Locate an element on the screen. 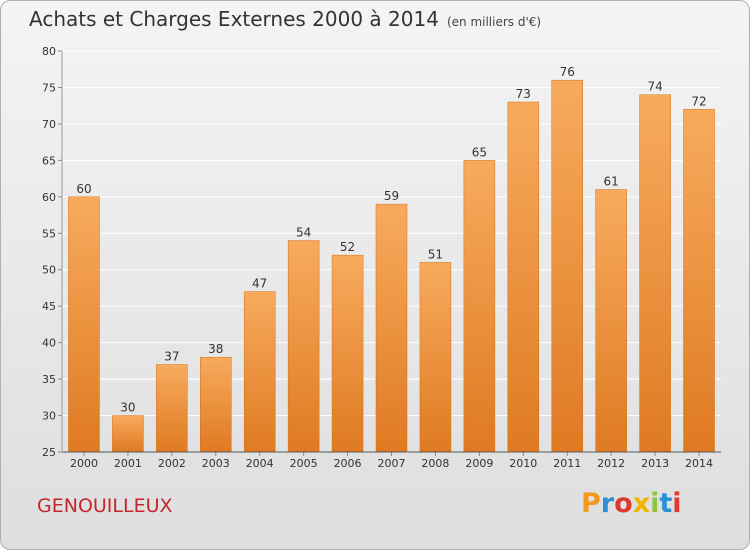 The image size is (750, 550). data-label: 59 is located at coordinates (391, 196).